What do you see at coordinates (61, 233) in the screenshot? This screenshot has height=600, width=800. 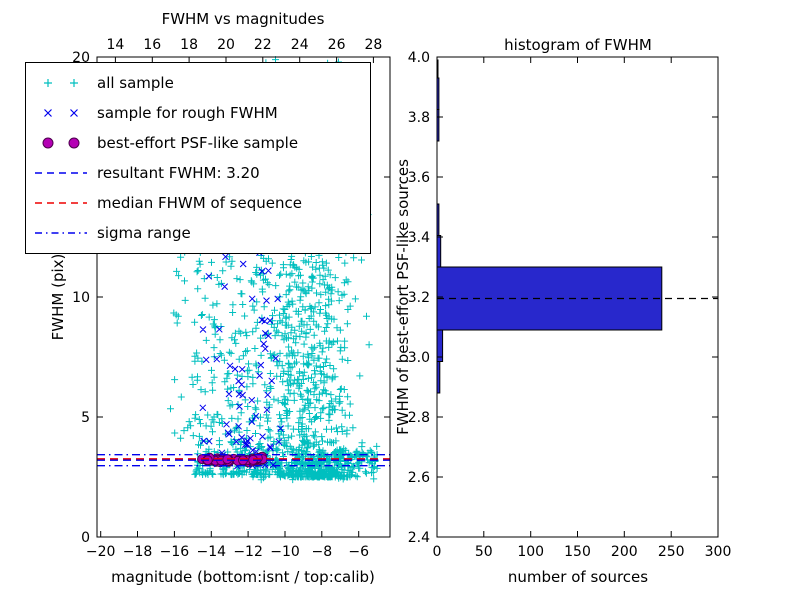 I see `dashdot-marker-icon` at bounding box center [61, 233].